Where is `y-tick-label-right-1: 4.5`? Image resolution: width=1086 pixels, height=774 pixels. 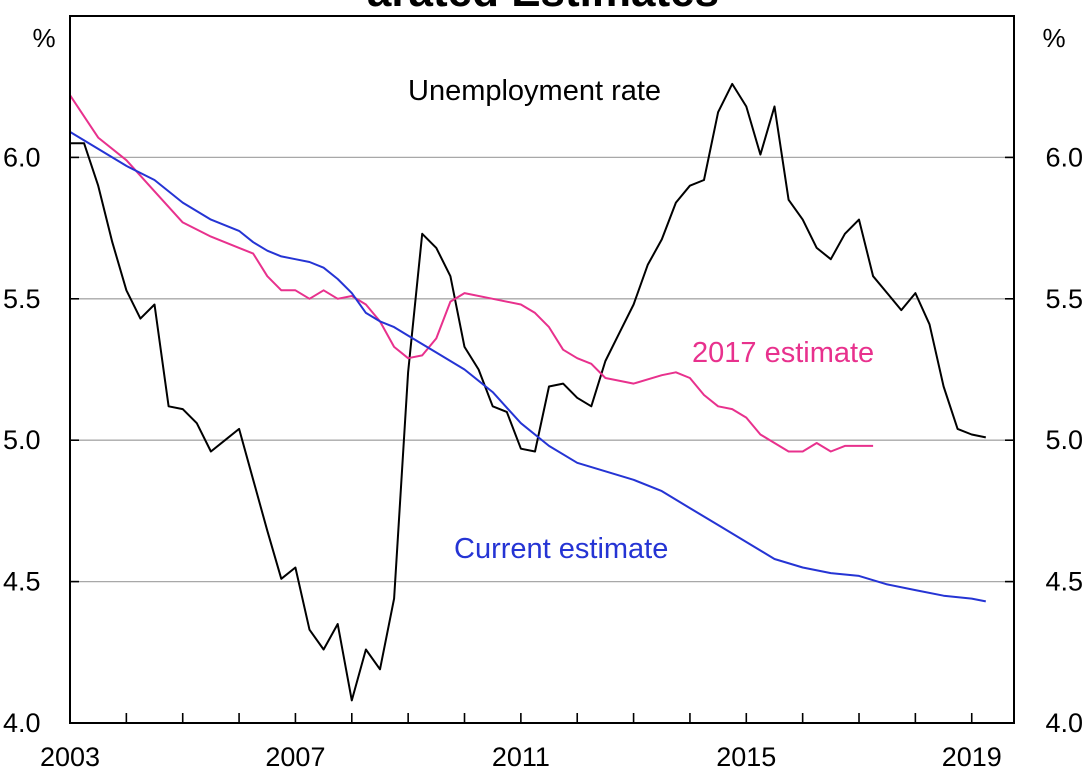
y-tick-label-right-1: 4.5 is located at coordinates (1064, 582).